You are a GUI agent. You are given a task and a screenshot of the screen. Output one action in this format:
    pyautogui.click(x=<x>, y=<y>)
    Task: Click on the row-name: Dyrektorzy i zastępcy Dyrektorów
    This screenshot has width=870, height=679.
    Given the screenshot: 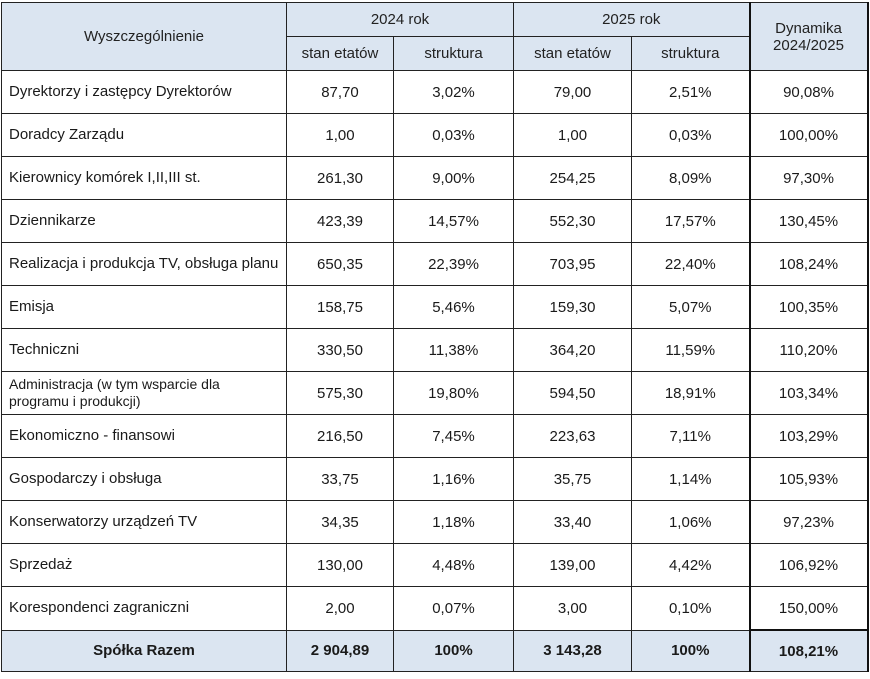 What is the action you would take?
    pyautogui.click(x=144, y=92)
    